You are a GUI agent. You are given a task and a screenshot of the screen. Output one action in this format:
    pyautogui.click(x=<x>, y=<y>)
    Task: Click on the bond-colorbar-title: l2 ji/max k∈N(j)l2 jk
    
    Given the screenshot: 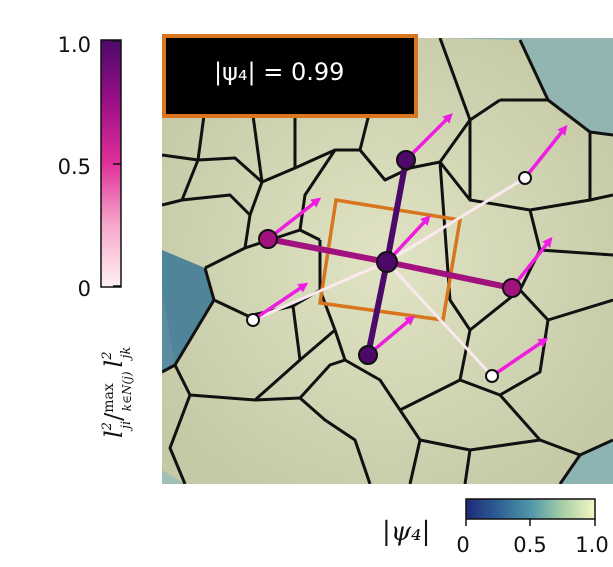 What is the action you would take?
    pyautogui.click(x=117, y=392)
    